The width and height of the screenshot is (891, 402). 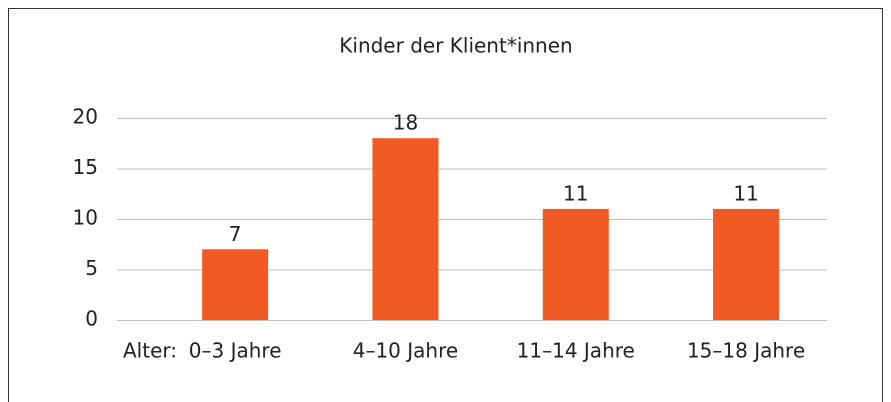 What do you see at coordinates (85, 167) in the screenshot?
I see `y-tick-label: 15` at bounding box center [85, 167].